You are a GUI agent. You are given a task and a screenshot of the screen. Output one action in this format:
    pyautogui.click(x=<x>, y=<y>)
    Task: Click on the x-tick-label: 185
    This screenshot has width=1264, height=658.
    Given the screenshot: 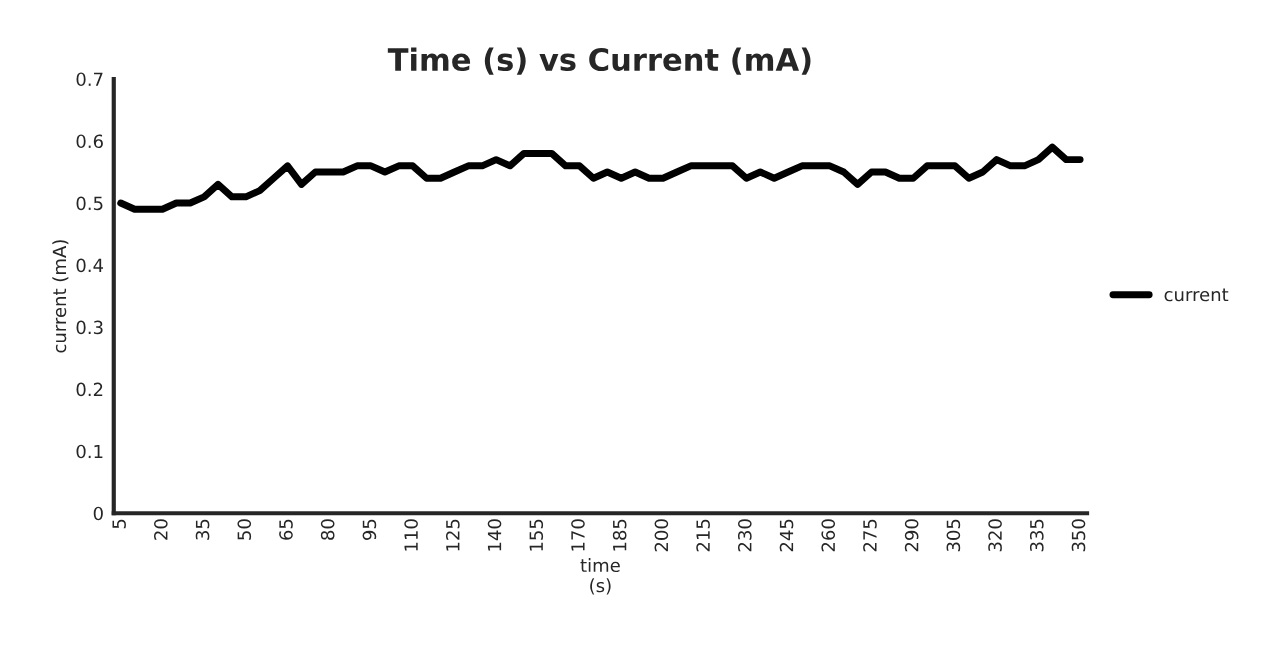 What is the action you would take?
    pyautogui.click(x=619, y=535)
    